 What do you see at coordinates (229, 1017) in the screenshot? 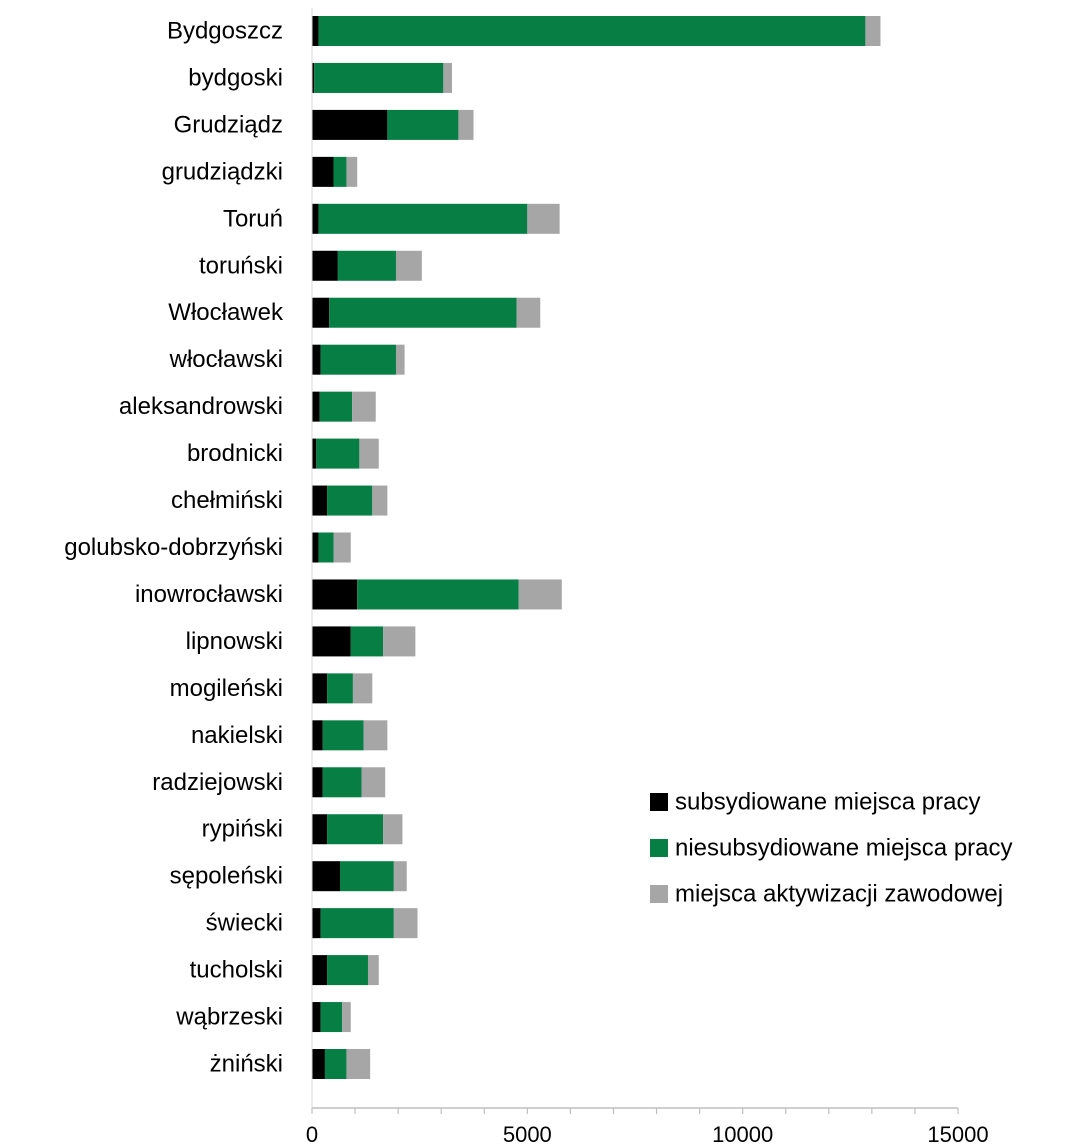
I see `category-label: wąbrzeski` at bounding box center [229, 1017].